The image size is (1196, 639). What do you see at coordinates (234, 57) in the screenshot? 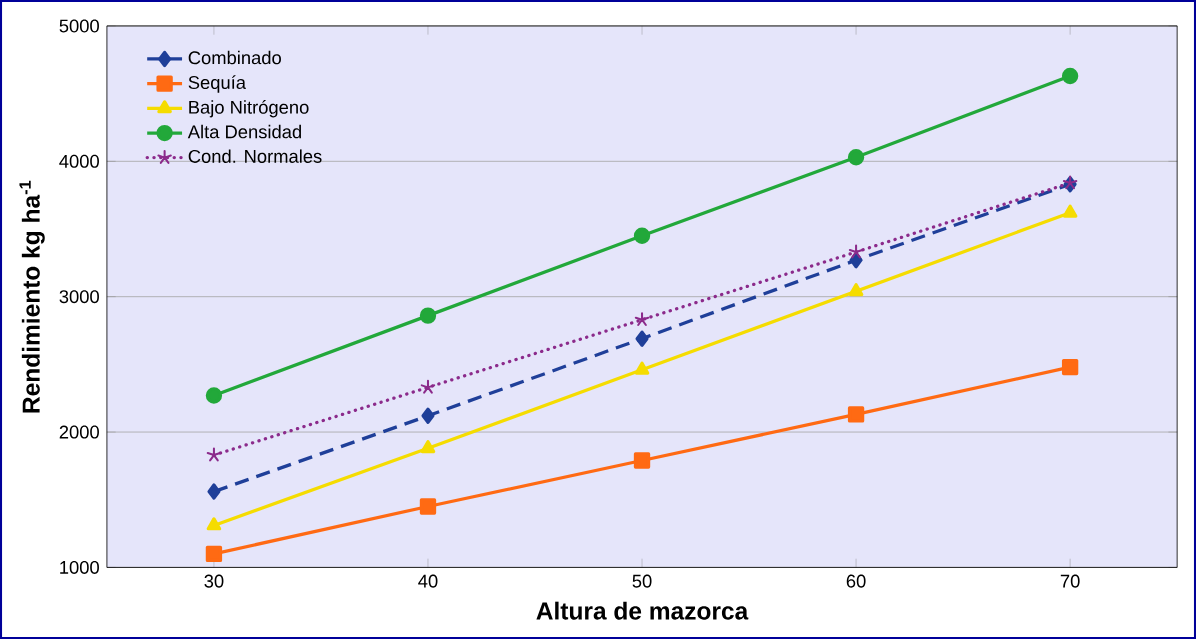
I see `legend-label: Combinado` at bounding box center [234, 57].